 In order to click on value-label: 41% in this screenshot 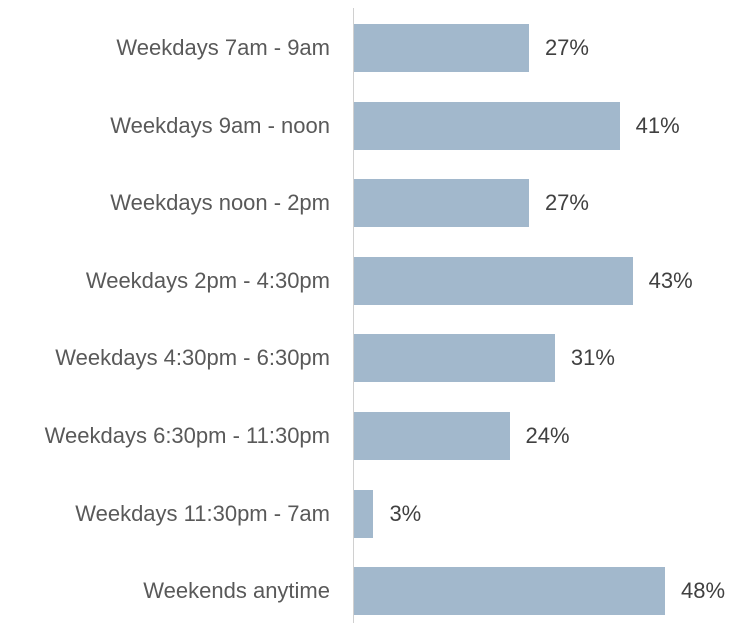, I will do `click(657, 125)`.